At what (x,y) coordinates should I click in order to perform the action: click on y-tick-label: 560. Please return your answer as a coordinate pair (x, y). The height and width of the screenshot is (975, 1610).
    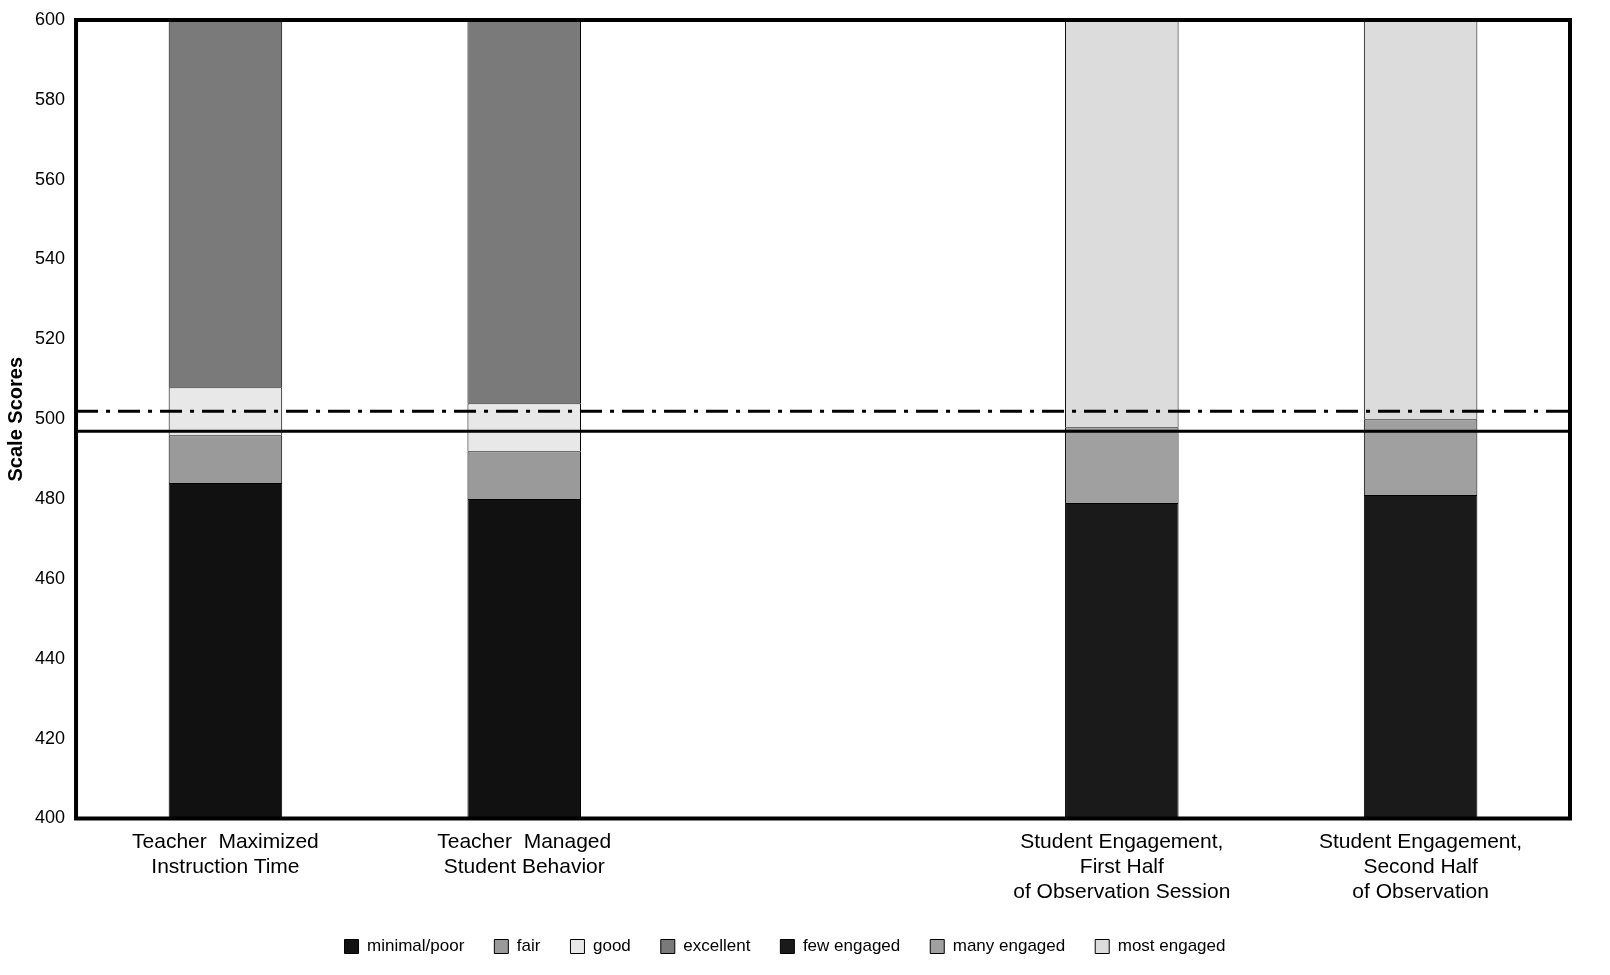
    Looking at the image, I should click on (50, 178).